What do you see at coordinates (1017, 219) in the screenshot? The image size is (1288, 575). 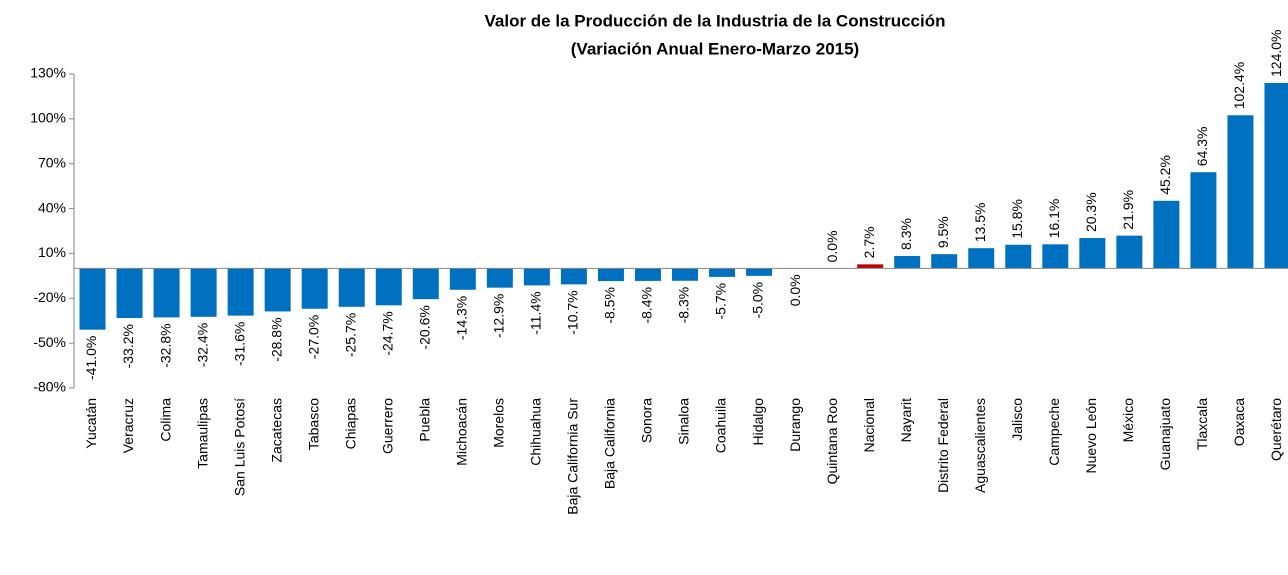 I see `value-label: 15.8%` at bounding box center [1017, 219].